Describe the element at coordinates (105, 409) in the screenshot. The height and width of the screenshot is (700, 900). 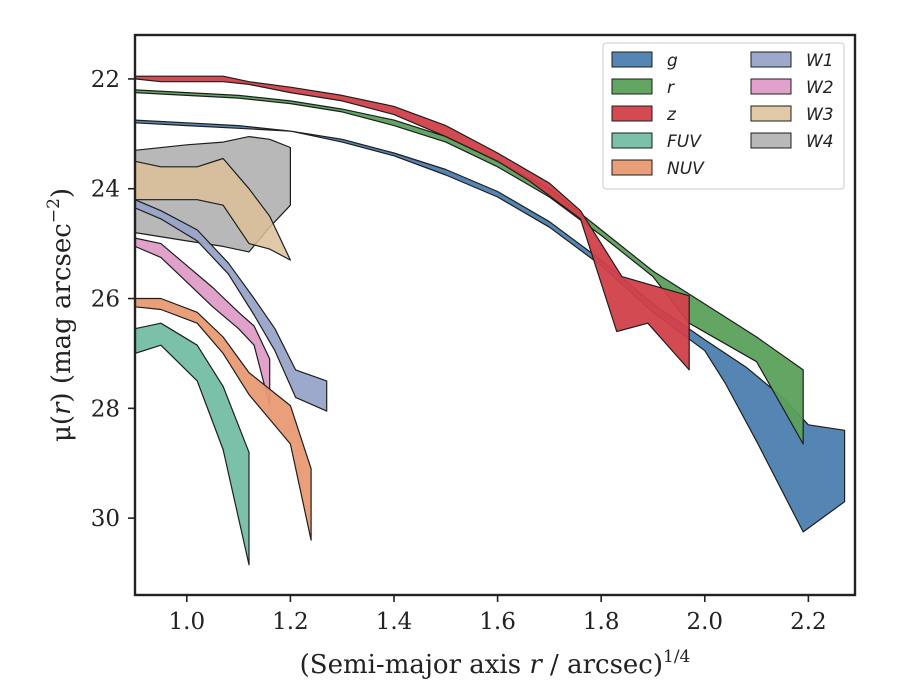
I see `y-tick-label: 28` at that location.